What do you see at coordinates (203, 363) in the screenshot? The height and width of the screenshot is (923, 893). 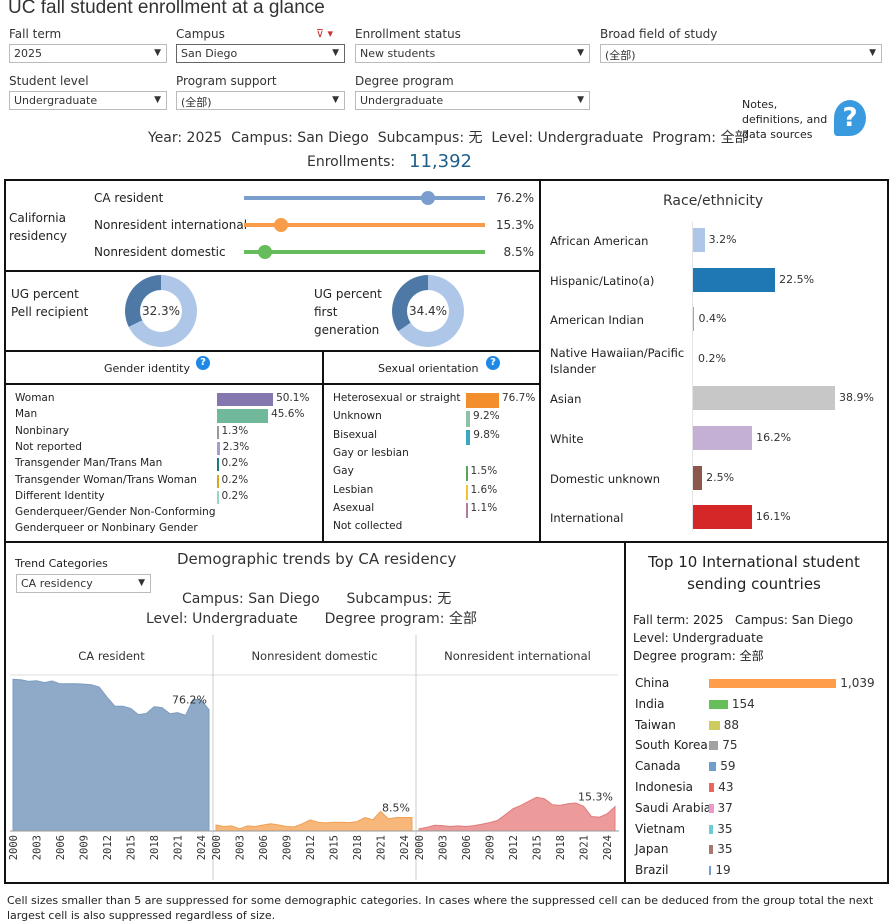 I see `gender-help-icon: ?` at bounding box center [203, 363].